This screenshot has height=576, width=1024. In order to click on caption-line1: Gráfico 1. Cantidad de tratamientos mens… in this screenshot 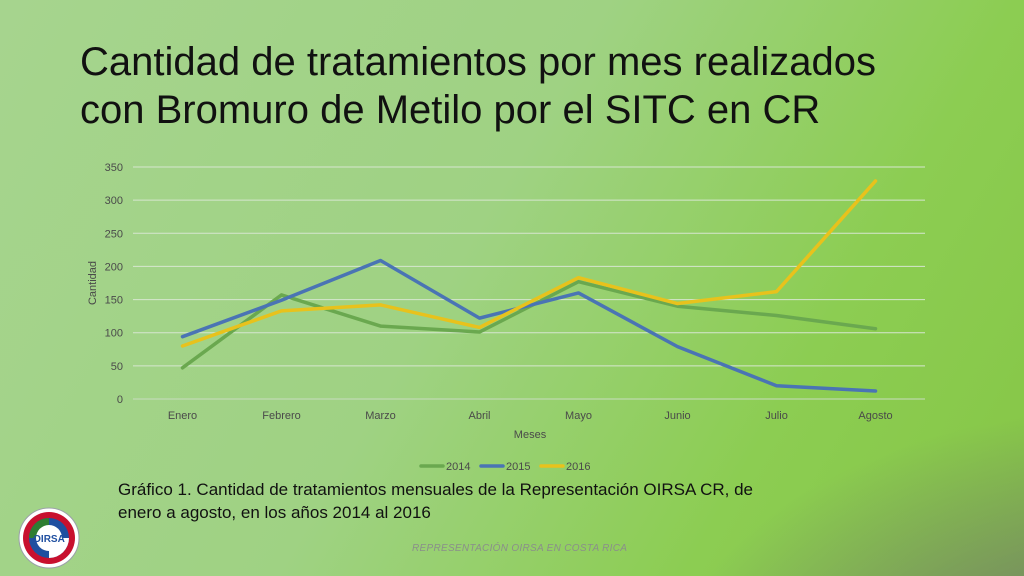, I will do `click(436, 489)`.